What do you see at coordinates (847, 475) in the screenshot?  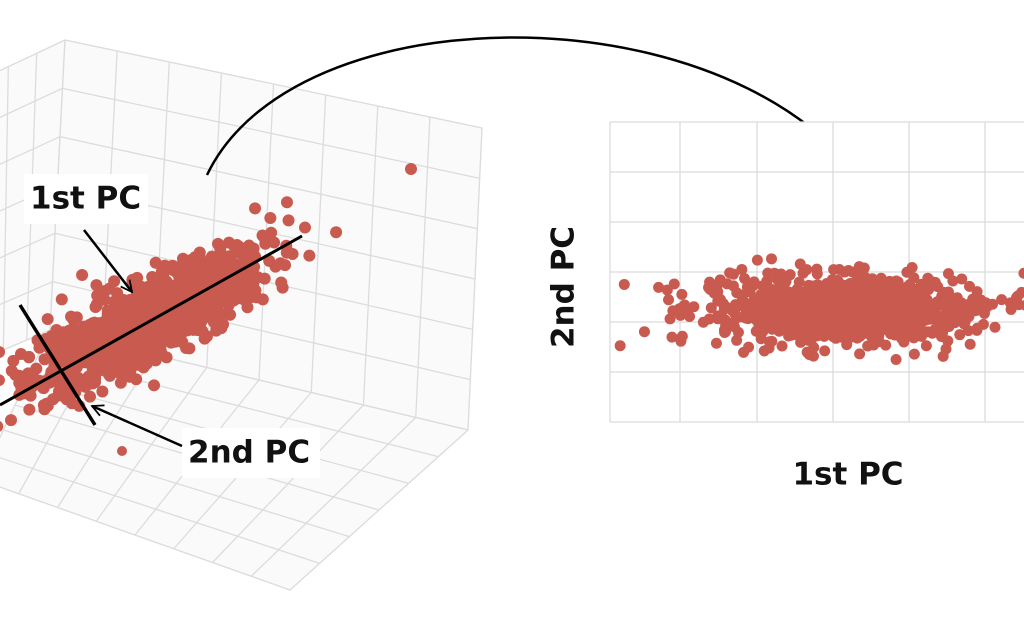 I see `x-axis-label: 1st PC` at bounding box center [847, 475].